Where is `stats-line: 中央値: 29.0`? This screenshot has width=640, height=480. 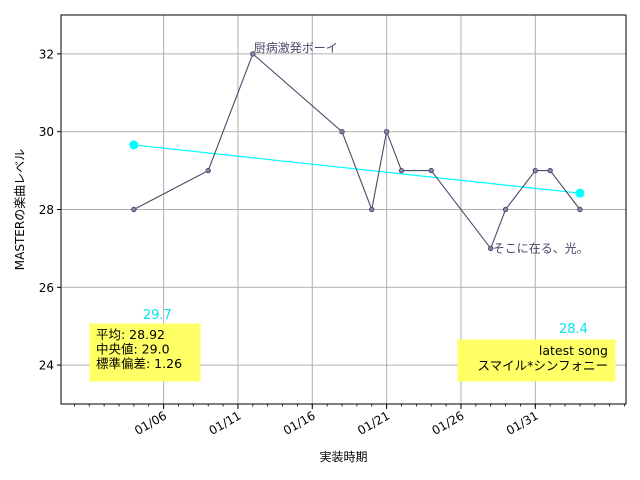 stats-line: 中央値: 29.0 is located at coordinates (133, 349).